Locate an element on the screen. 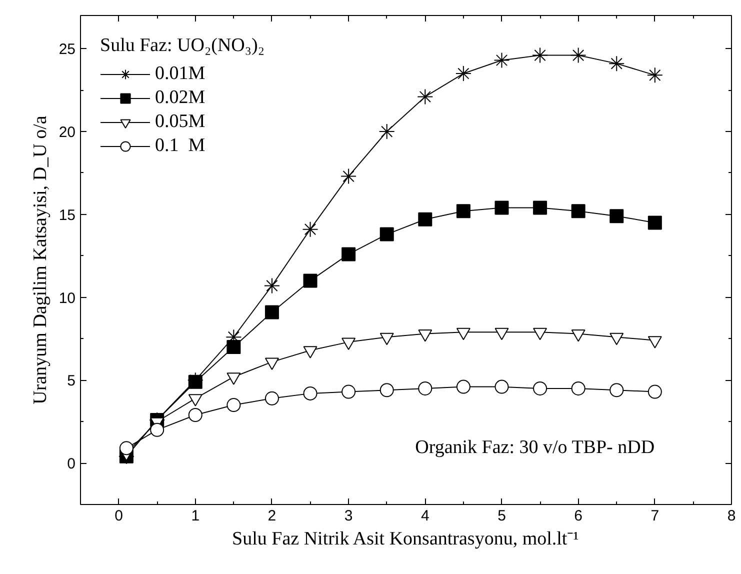  y-tick-label: 25 is located at coordinates (67, 49).